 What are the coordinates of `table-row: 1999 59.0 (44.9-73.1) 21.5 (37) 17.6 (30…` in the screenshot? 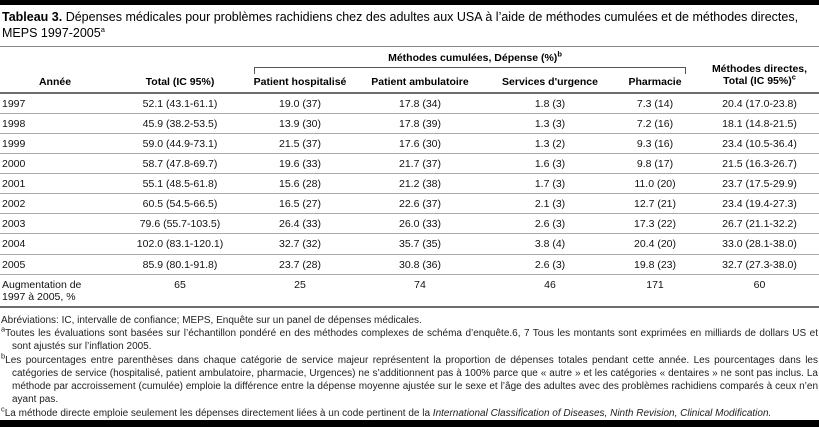 It's located at (409, 143).